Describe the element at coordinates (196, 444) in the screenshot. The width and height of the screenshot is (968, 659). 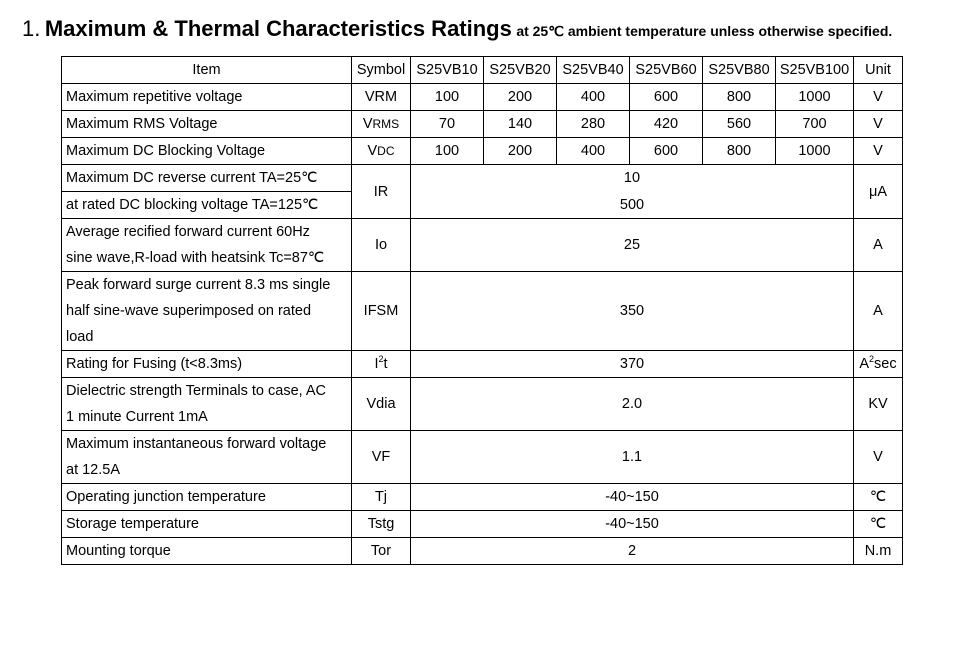
I see `item-line: Maximum instantaneous forward voltage` at that location.